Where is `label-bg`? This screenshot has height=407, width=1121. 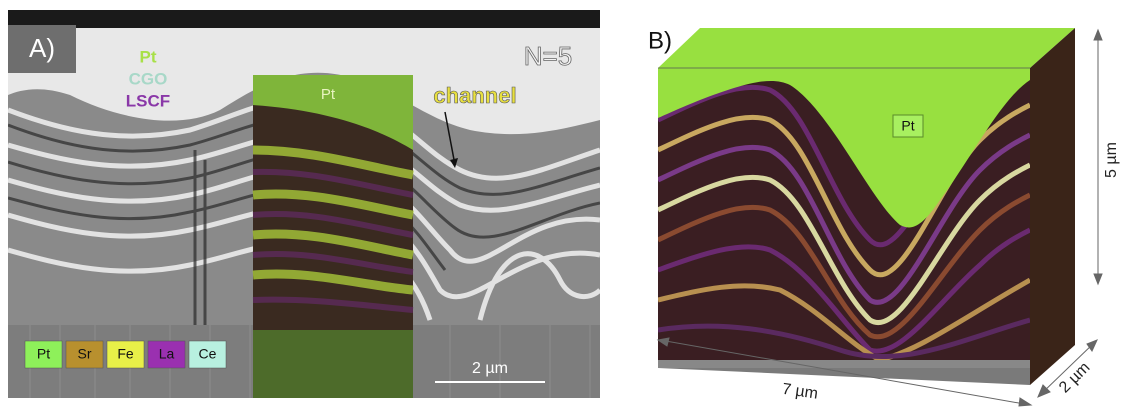 label-bg is located at coordinates (908, 126).